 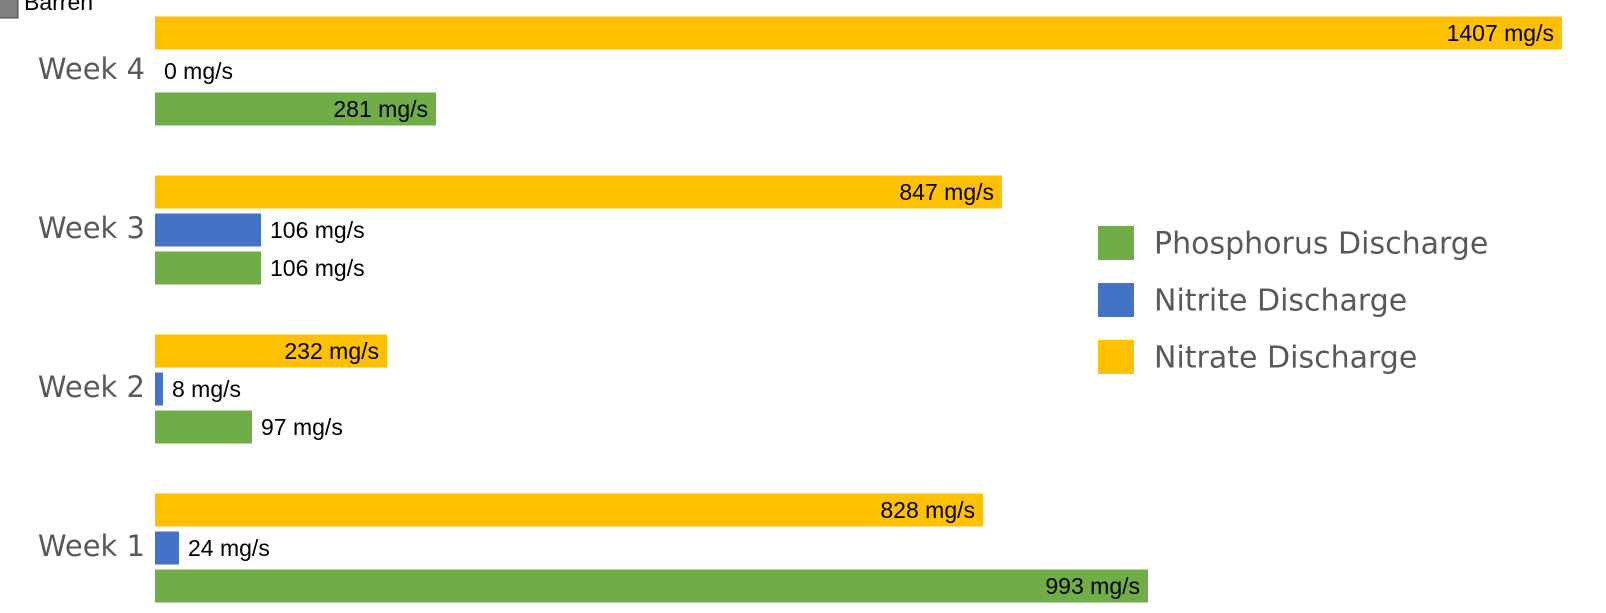 What do you see at coordinates (331, 351) in the screenshot?
I see `value-label: 232 mg/s` at bounding box center [331, 351].